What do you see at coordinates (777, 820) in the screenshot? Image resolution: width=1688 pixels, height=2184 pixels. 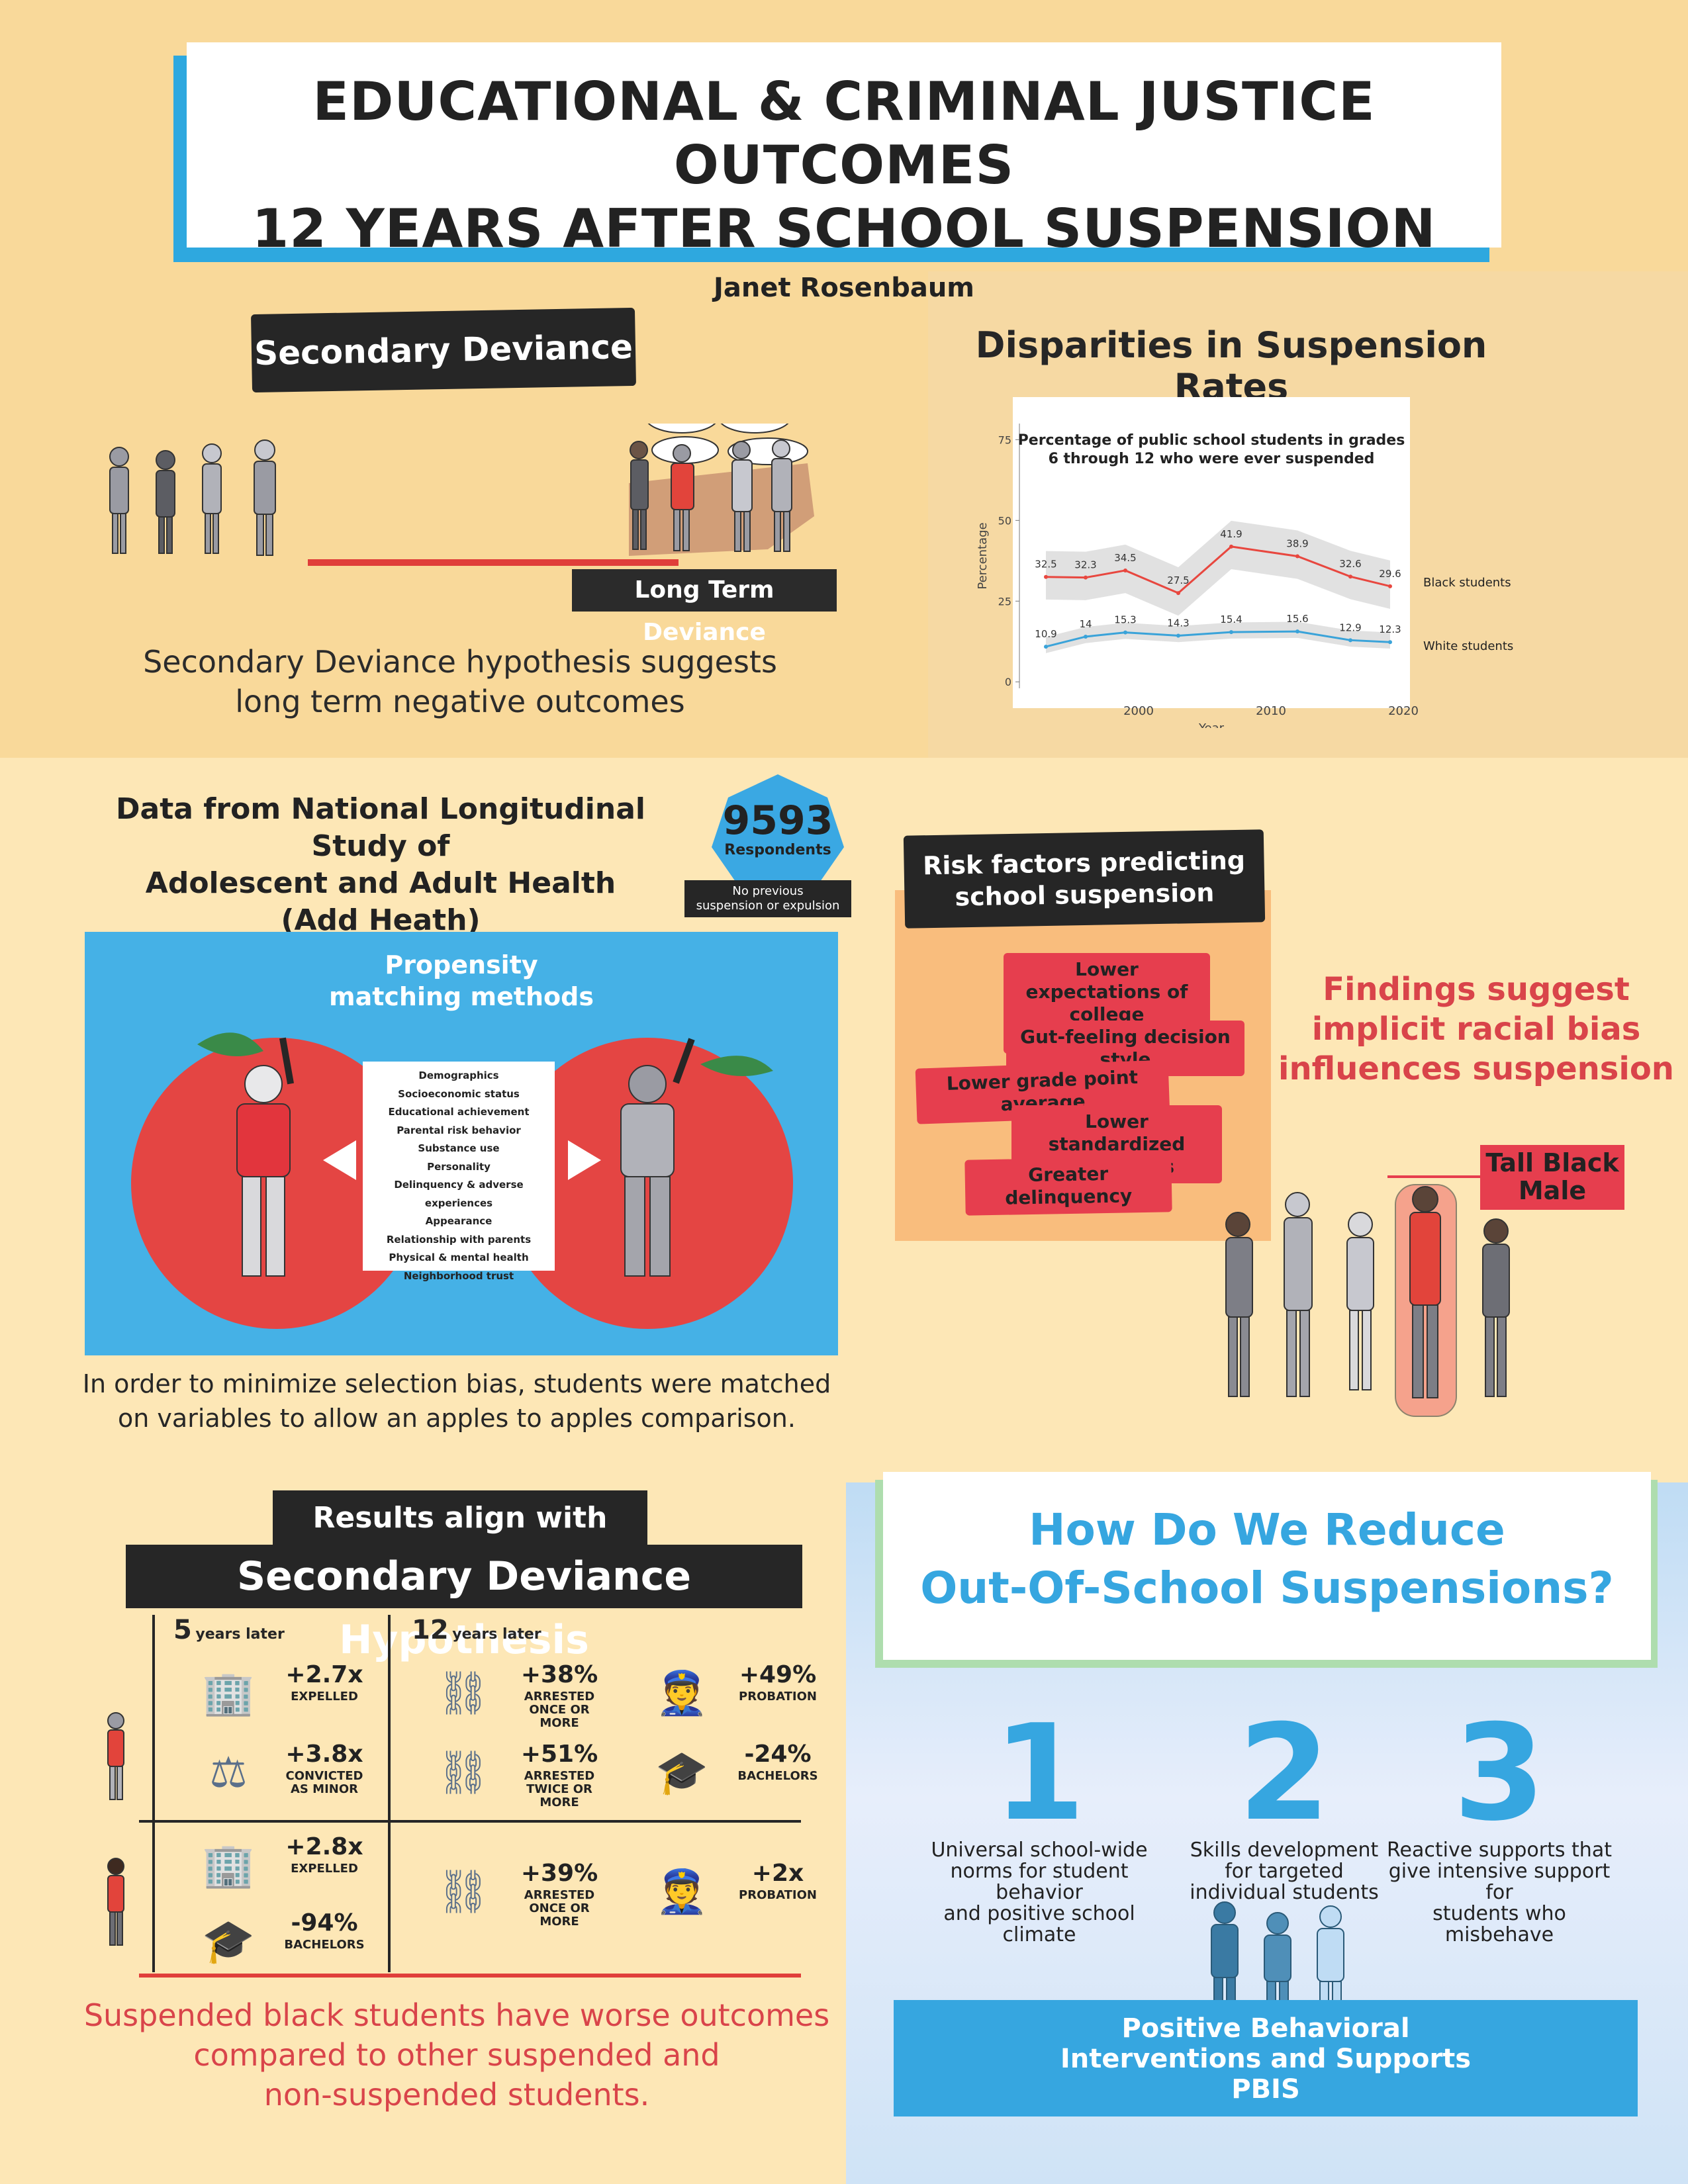 I see `respondents-count: 9593` at bounding box center [777, 820].